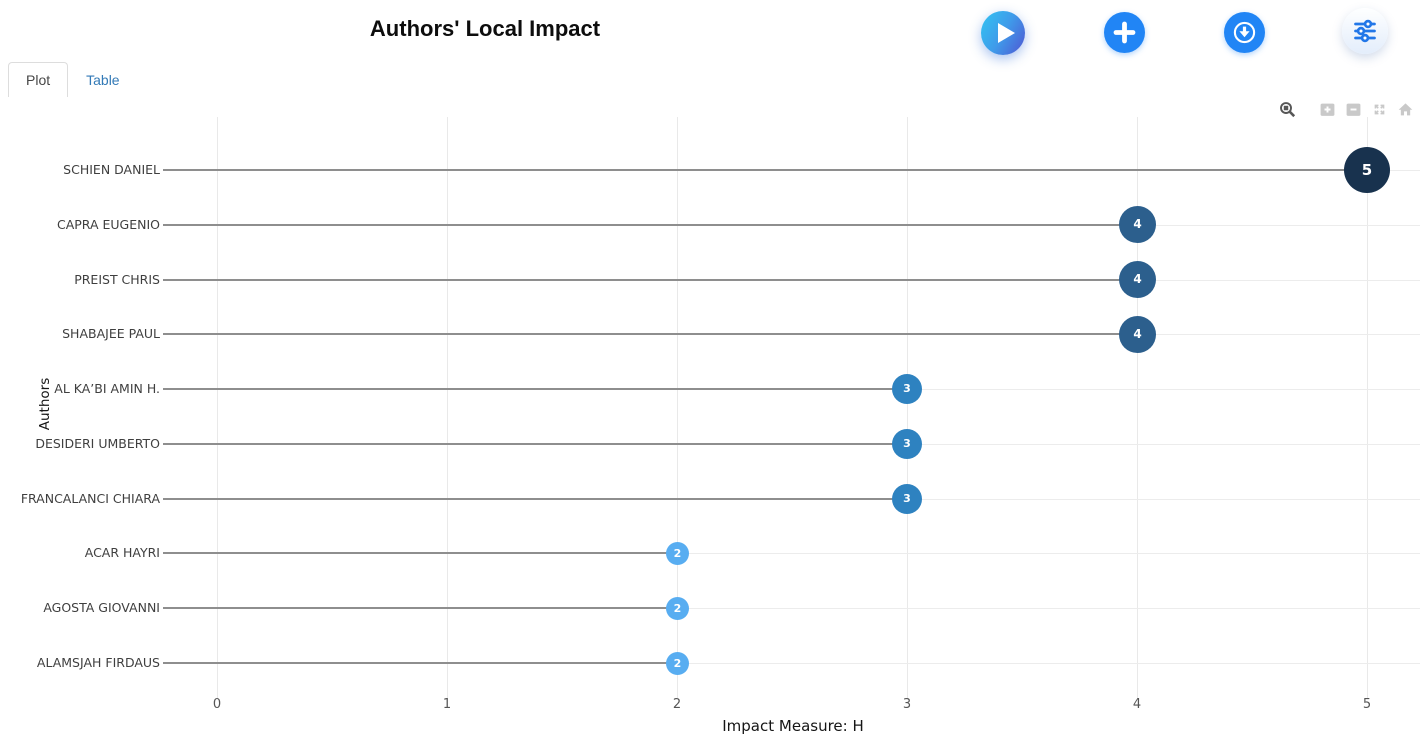 The height and width of the screenshot is (746, 1420). What do you see at coordinates (793, 726) in the screenshot?
I see `x-axis-title: Impact Measure: H` at bounding box center [793, 726].